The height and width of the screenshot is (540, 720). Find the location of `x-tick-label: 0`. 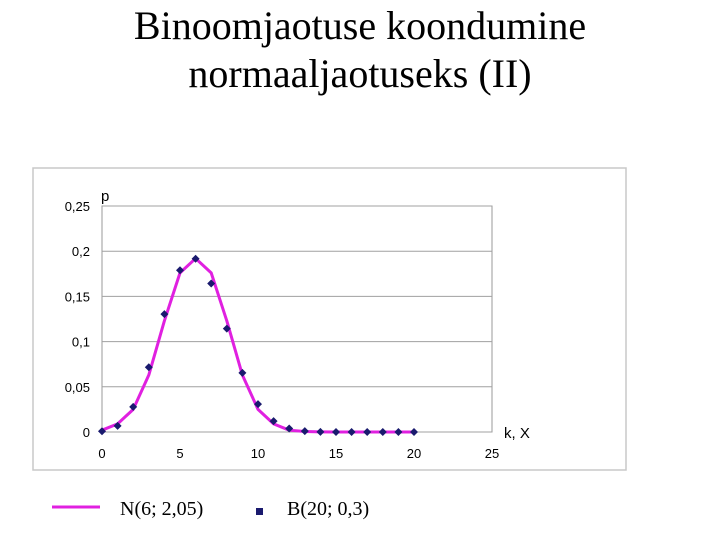

x-tick-label: 0 is located at coordinates (101, 453).